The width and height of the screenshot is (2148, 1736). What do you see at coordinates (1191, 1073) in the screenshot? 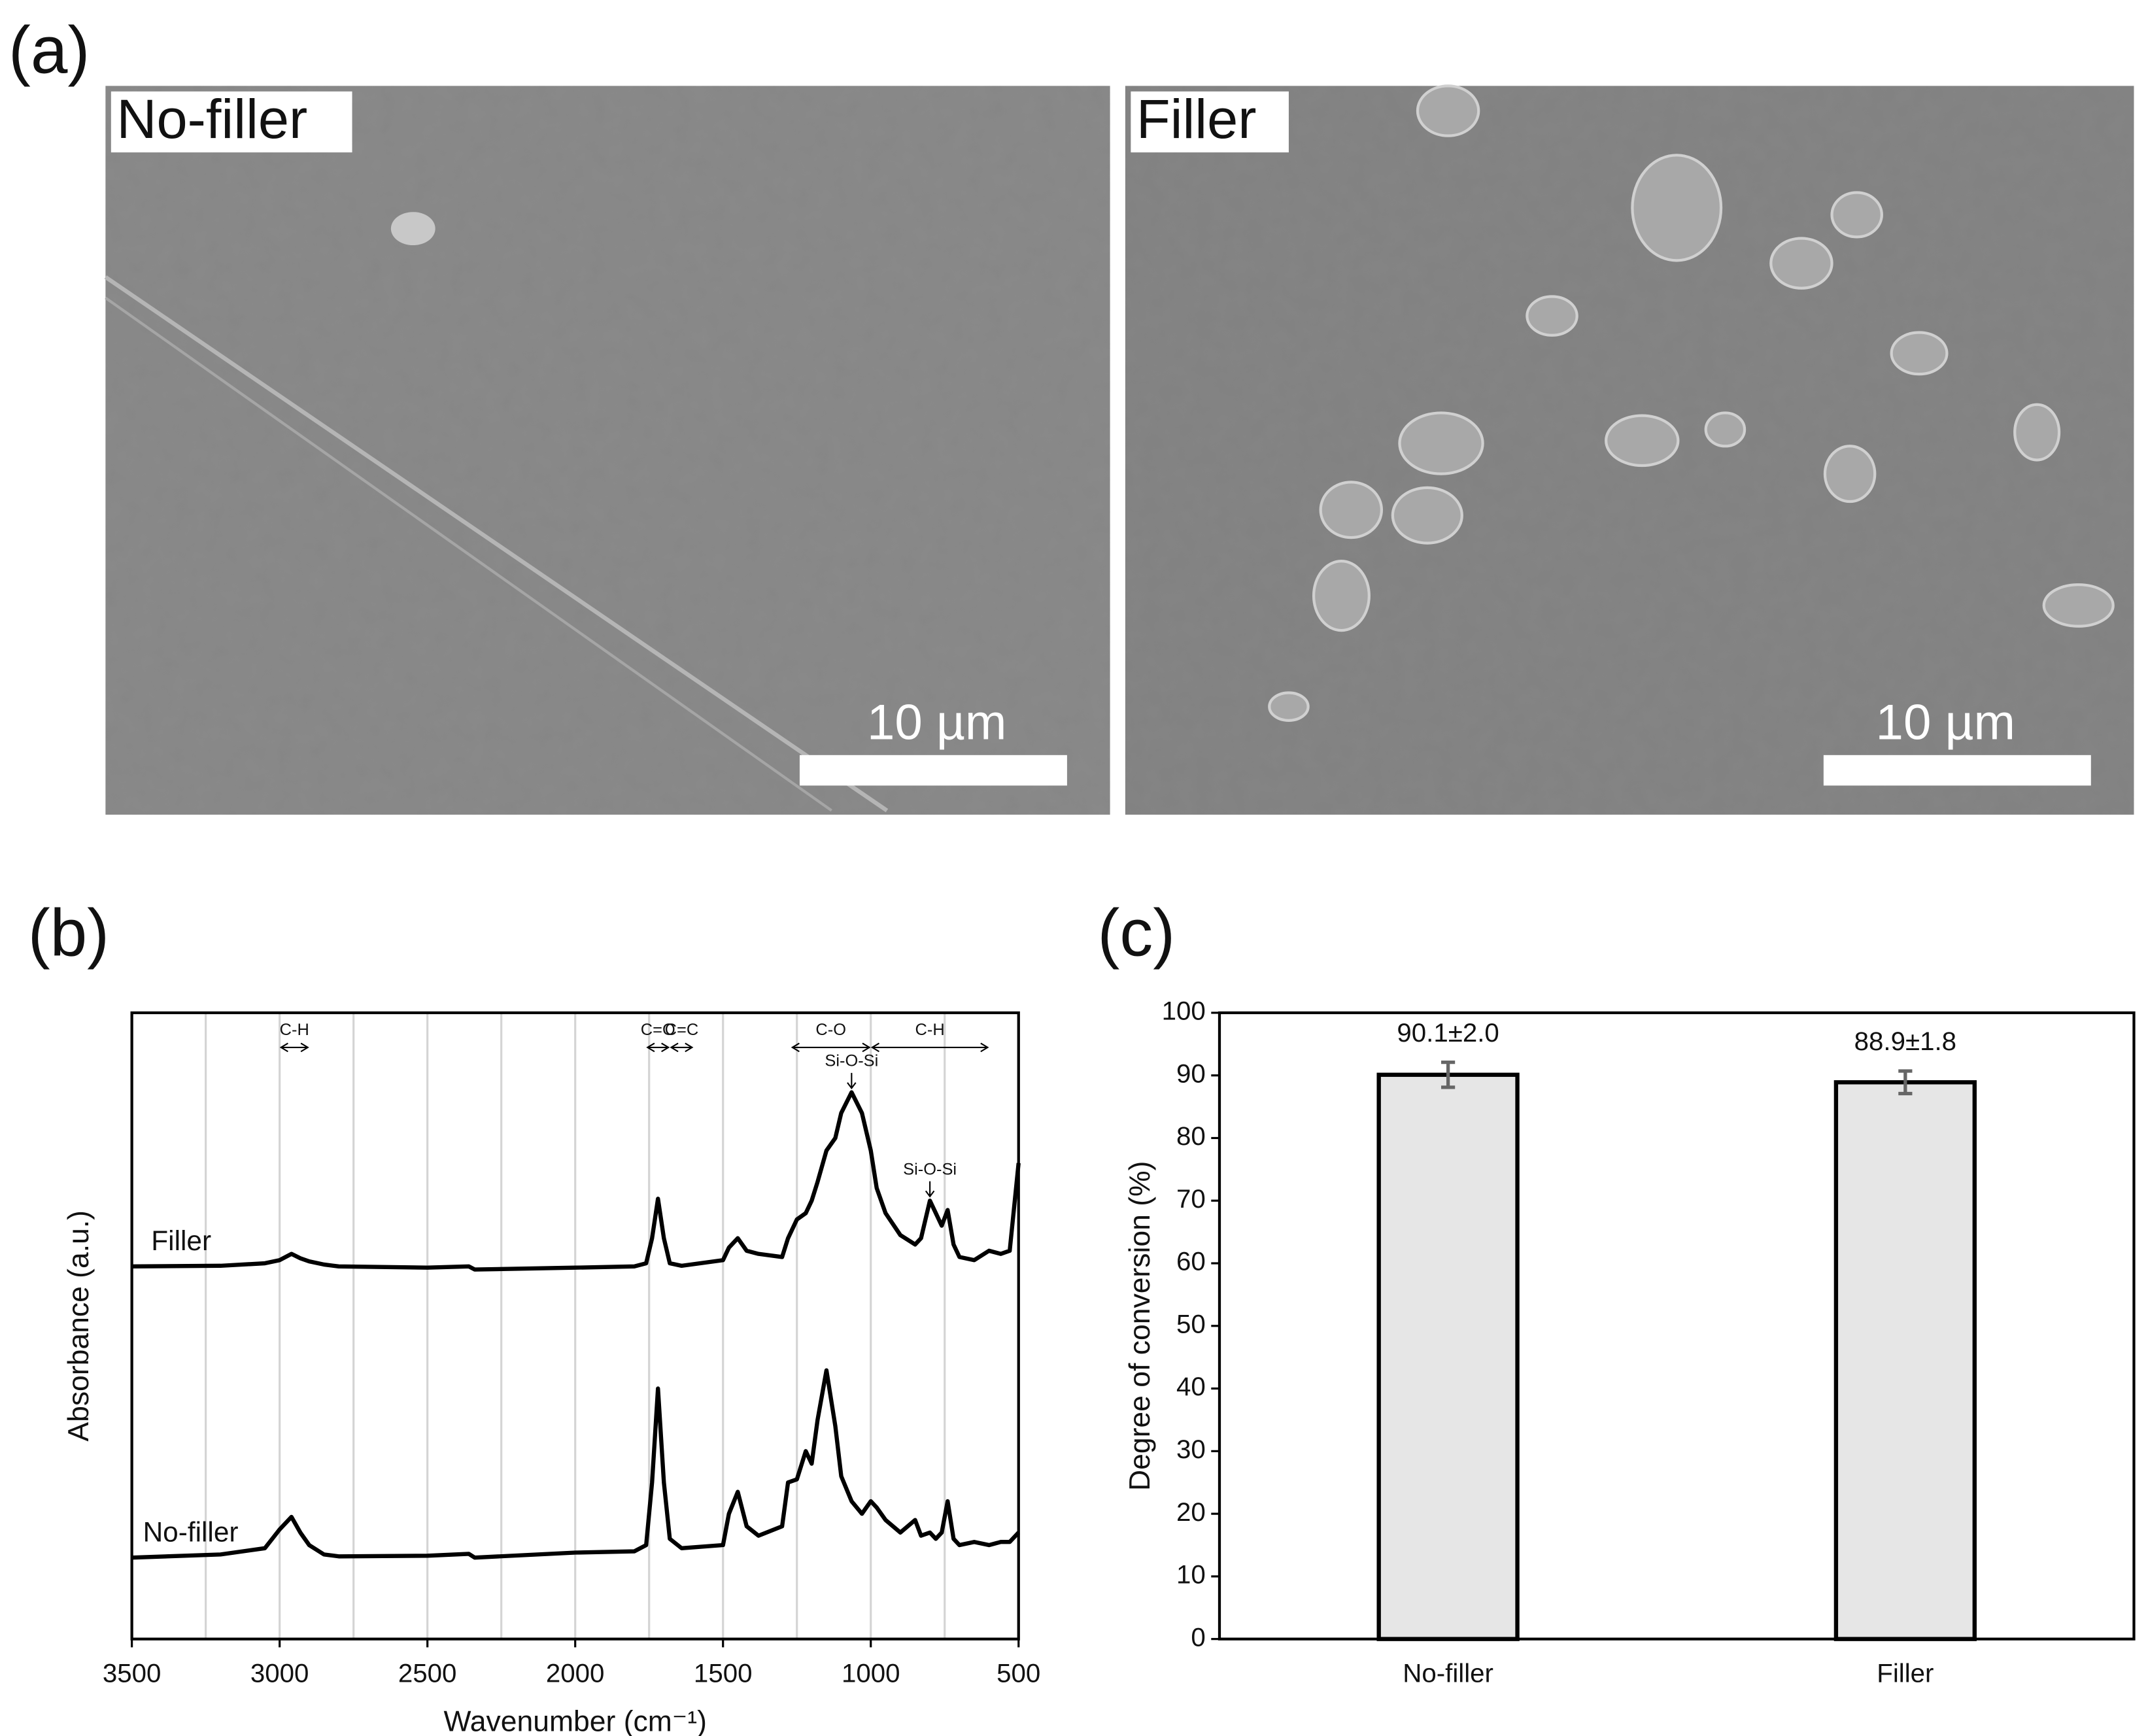
I see `y-tick-label: 90` at bounding box center [1191, 1073].